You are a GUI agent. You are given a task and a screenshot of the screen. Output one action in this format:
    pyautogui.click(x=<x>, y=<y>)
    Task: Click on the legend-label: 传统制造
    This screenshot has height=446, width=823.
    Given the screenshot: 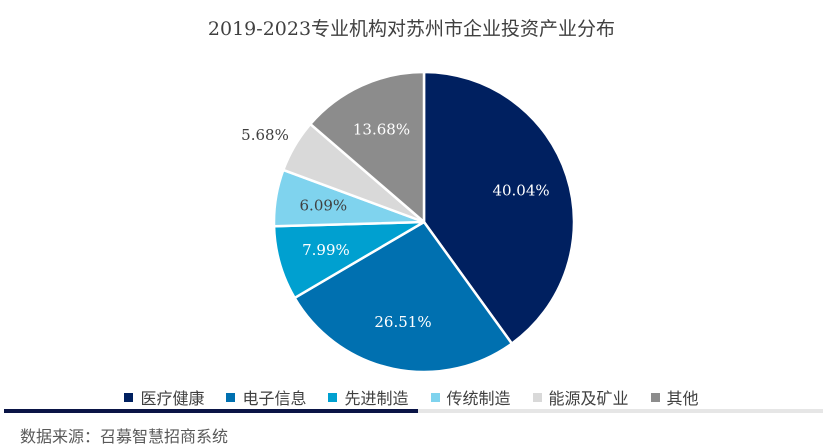 What is the action you would take?
    pyautogui.click(x=478, y=398)
    